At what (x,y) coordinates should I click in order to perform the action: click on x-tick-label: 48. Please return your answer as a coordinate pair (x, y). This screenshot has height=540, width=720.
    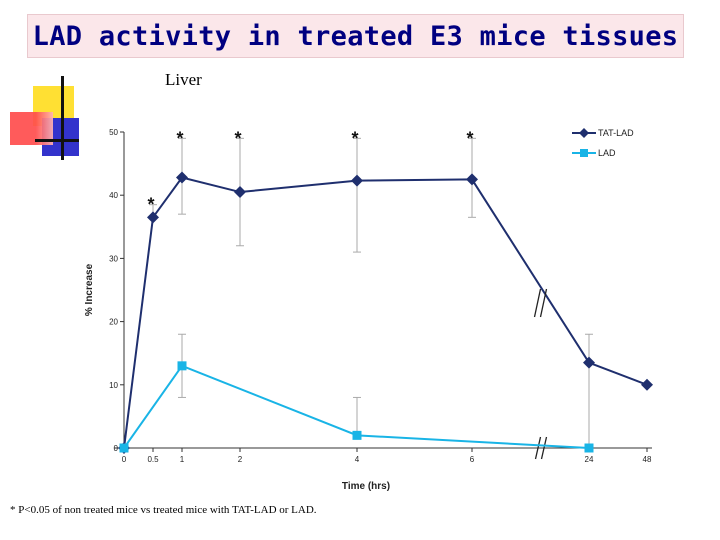
    Looking at the image, I should click on (647, 459).